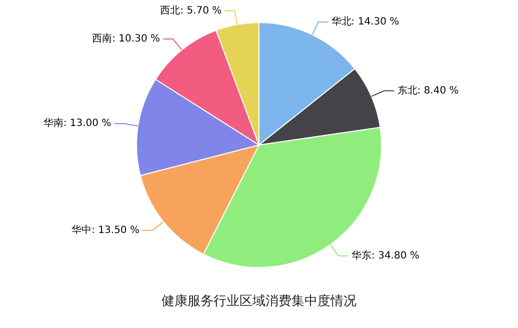 Image resolution: width=518 pixels, height=328 pixels. I want to click on slice-label: 西南: 10.30 %, so click(126, 38).